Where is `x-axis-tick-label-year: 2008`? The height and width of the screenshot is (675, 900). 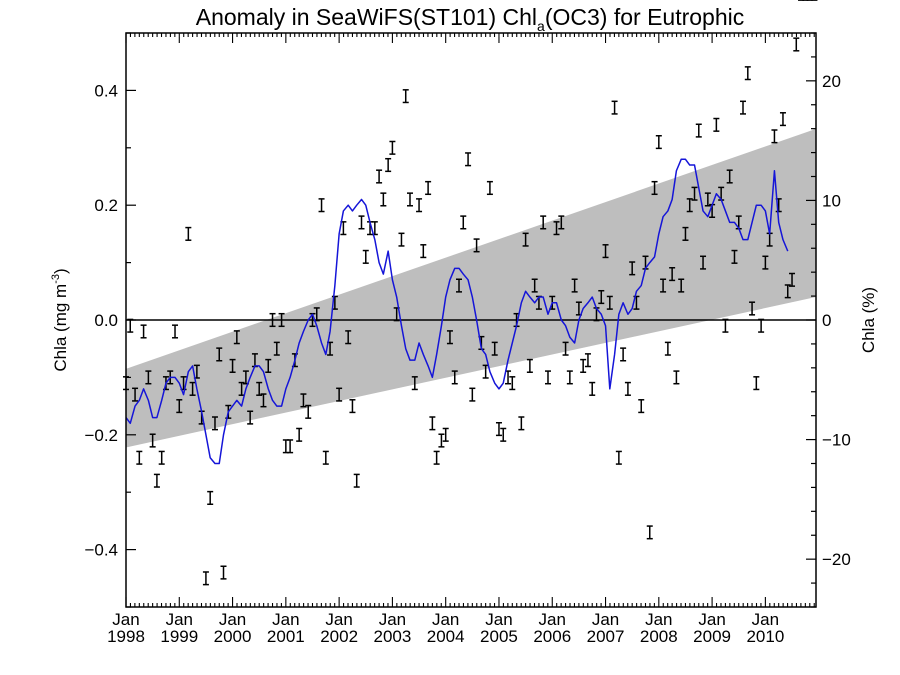
x-axis-tick-label-year: 2008 is located at coordinates (659, 636).